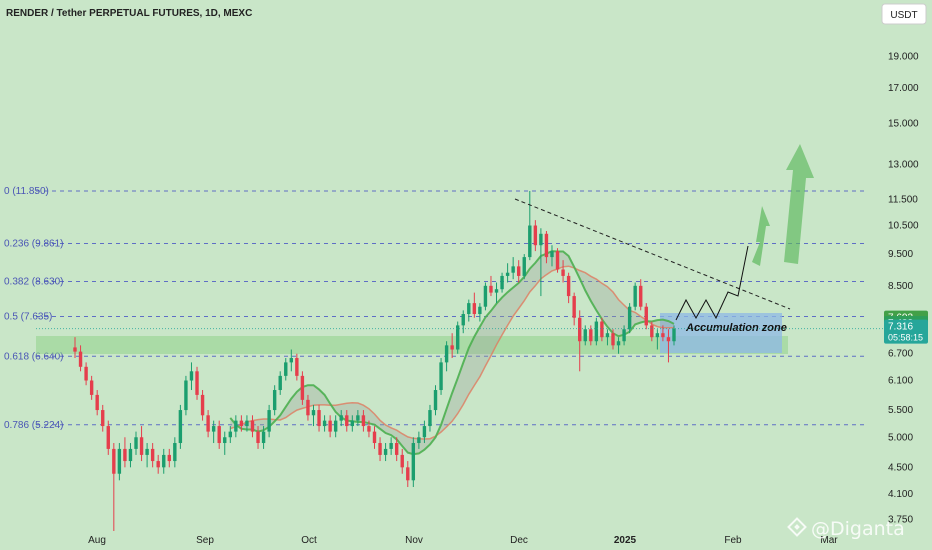 The width and height of the screenshot is (932, 550). What do you see at coordinates (903, 165) in the screenshot?
I see `price-tick-3: 13.000` at bounding box center [903, 165].